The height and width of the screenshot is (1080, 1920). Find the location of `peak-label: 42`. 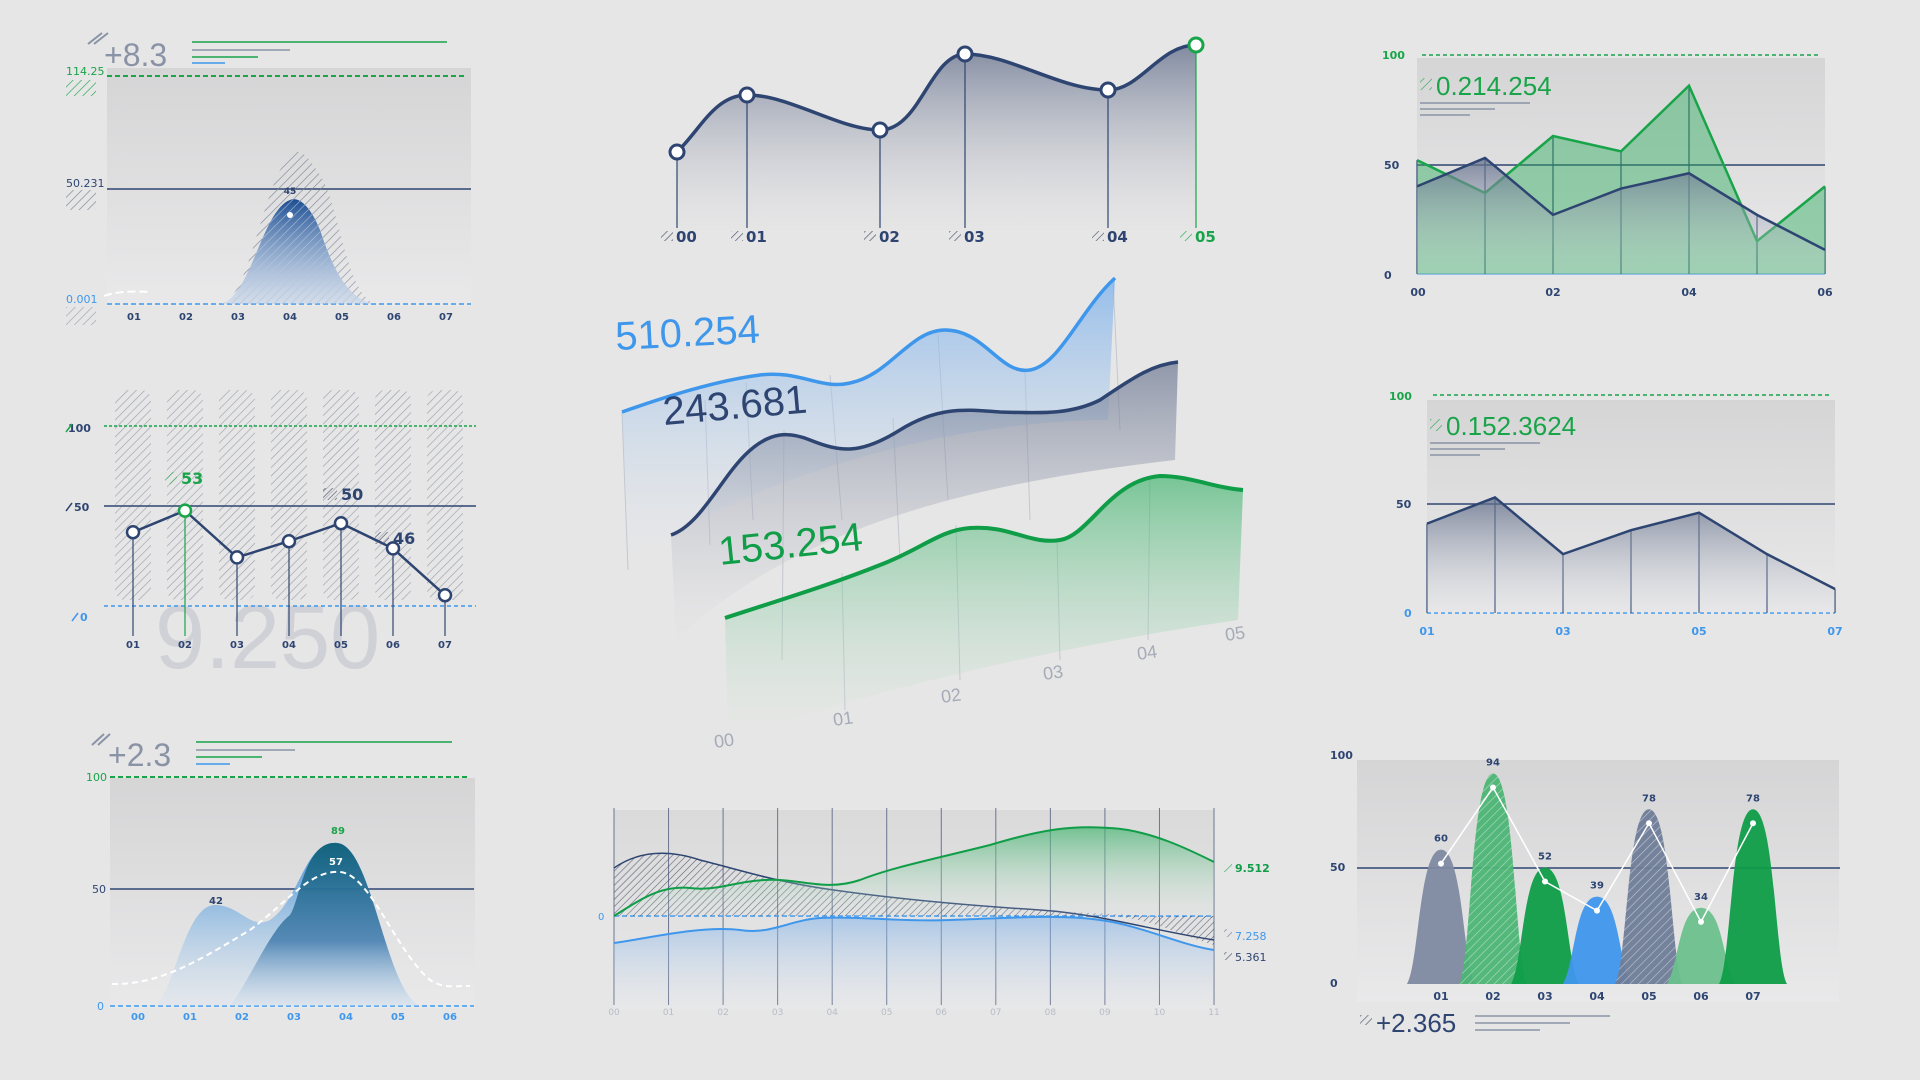

peak-label: 42 is located at coordinates (216, 901).